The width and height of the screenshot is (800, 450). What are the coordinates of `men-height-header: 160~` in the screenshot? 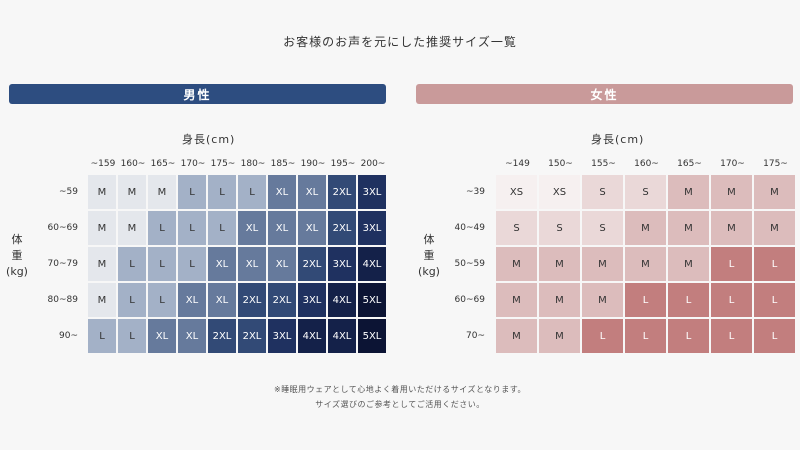 It's located at (133, 164).